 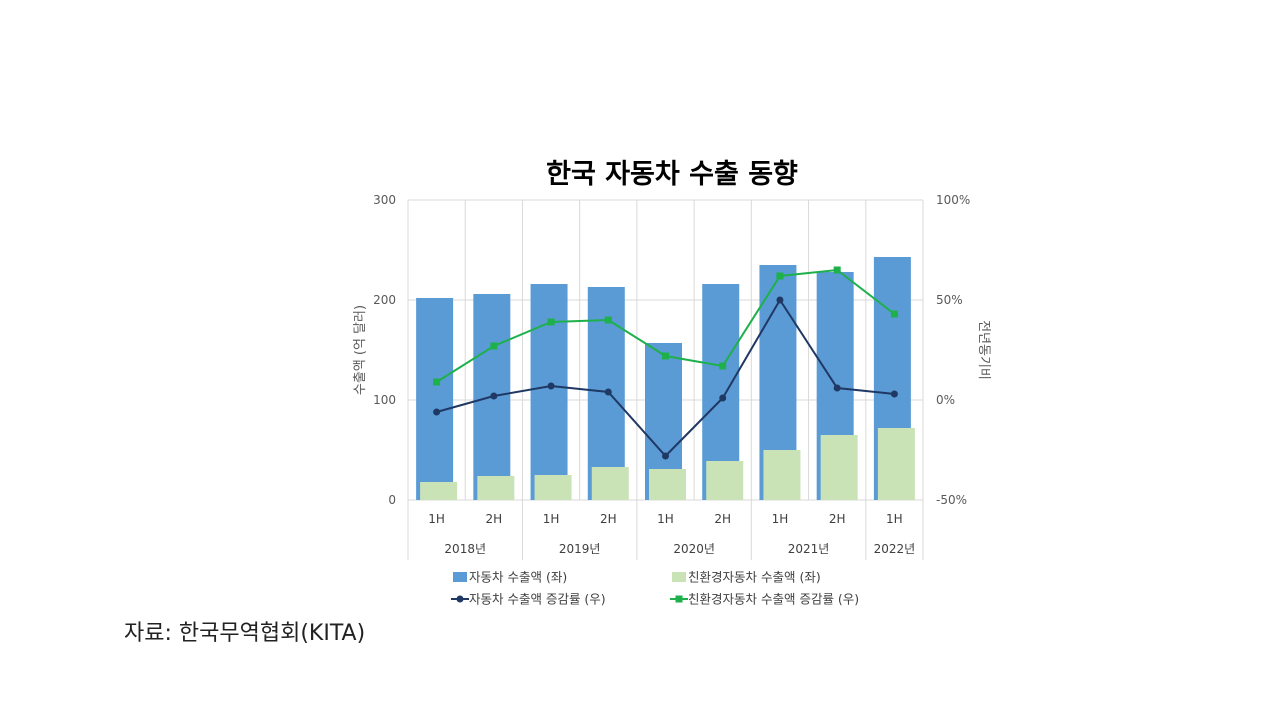 I want to click on y-axis-left-tick-label: 0, so click(x=392, y=500).